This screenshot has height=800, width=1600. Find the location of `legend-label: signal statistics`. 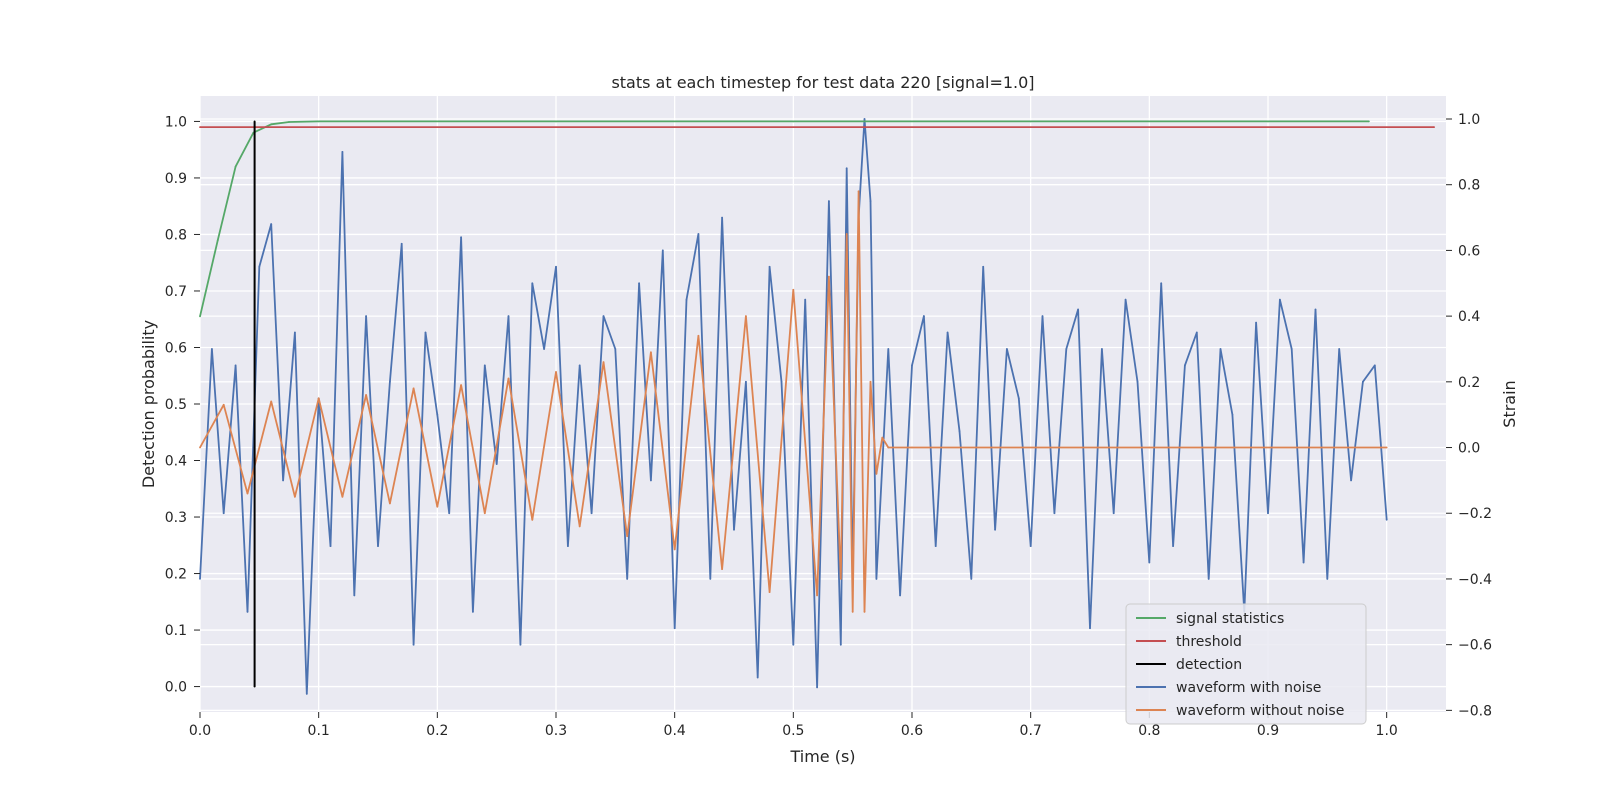

legend-label: signal statistics is located at coordinates (1230, 619).